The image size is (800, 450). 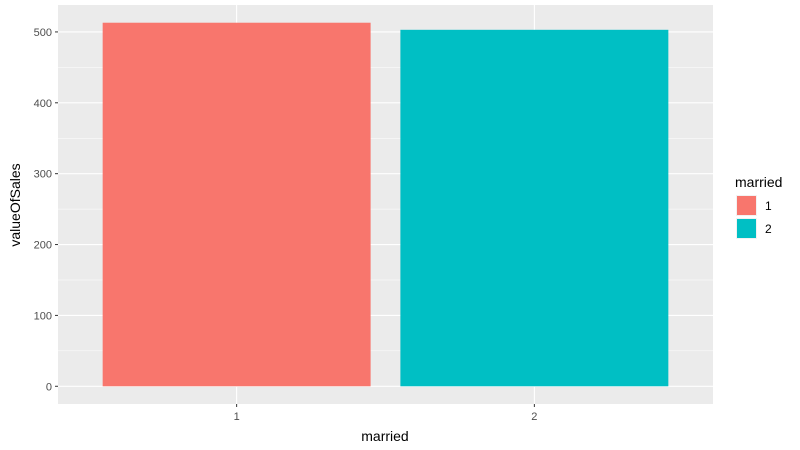 What do you see at coordinates (15, 204) in the screenshot?
I see `y-axis-title: valueOfSales` at bounding box center [15, 204].